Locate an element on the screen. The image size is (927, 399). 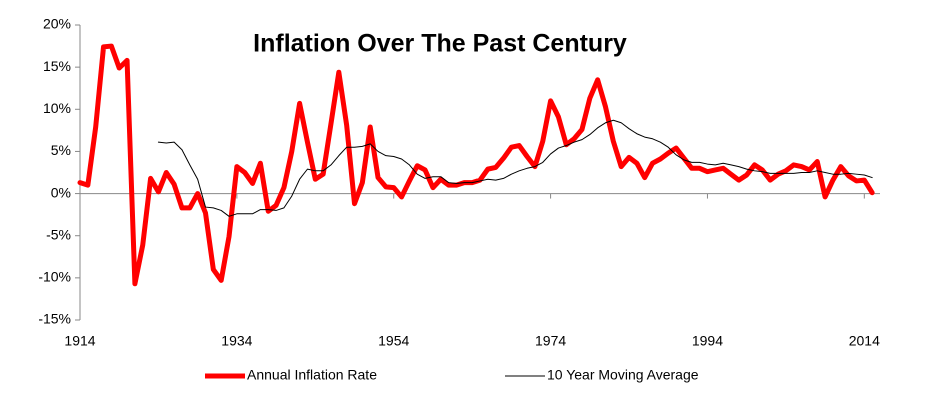
legend-label: Annual Inflation Rate is located at coordinates (312, 375).